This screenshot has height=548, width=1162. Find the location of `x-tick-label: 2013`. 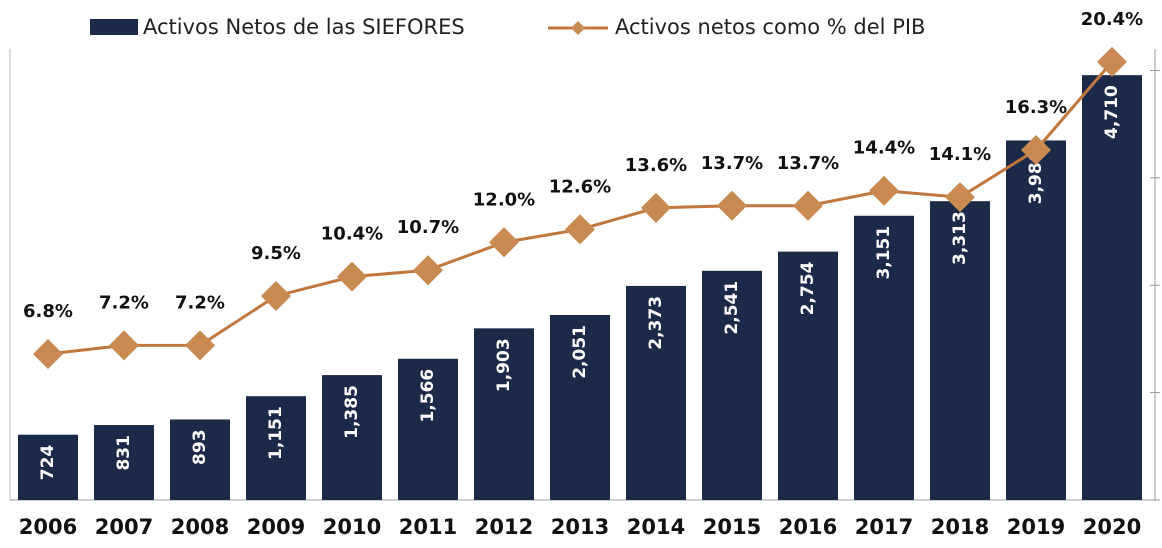

x-tick-label: 2013 is located at coordinates (580, 527).